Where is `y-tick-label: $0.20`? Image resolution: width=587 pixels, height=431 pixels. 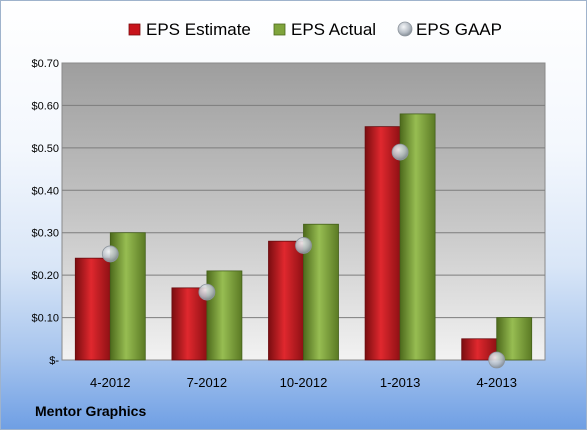
y-tick-label: $0.20 is located at coordinates (45, 276).